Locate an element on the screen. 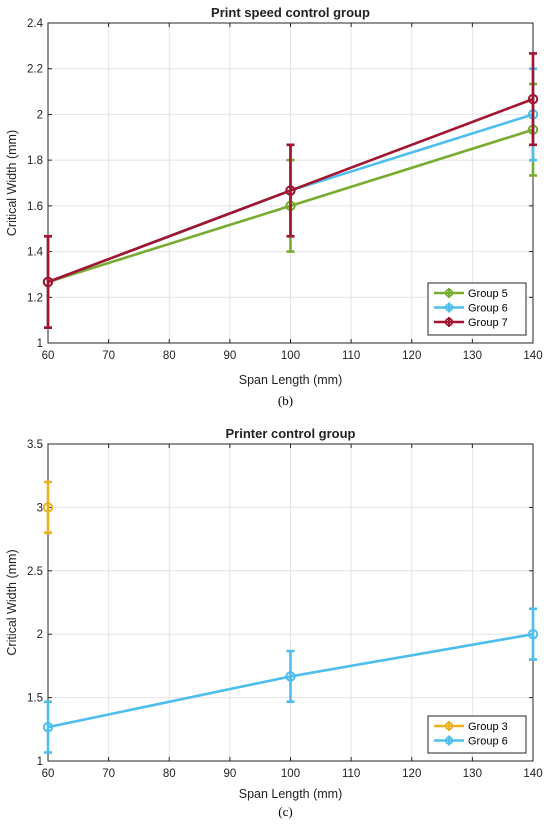 This screenshot has height=825, width=550. y-tick-label: 1.4 is located at coordinates (35, 253).